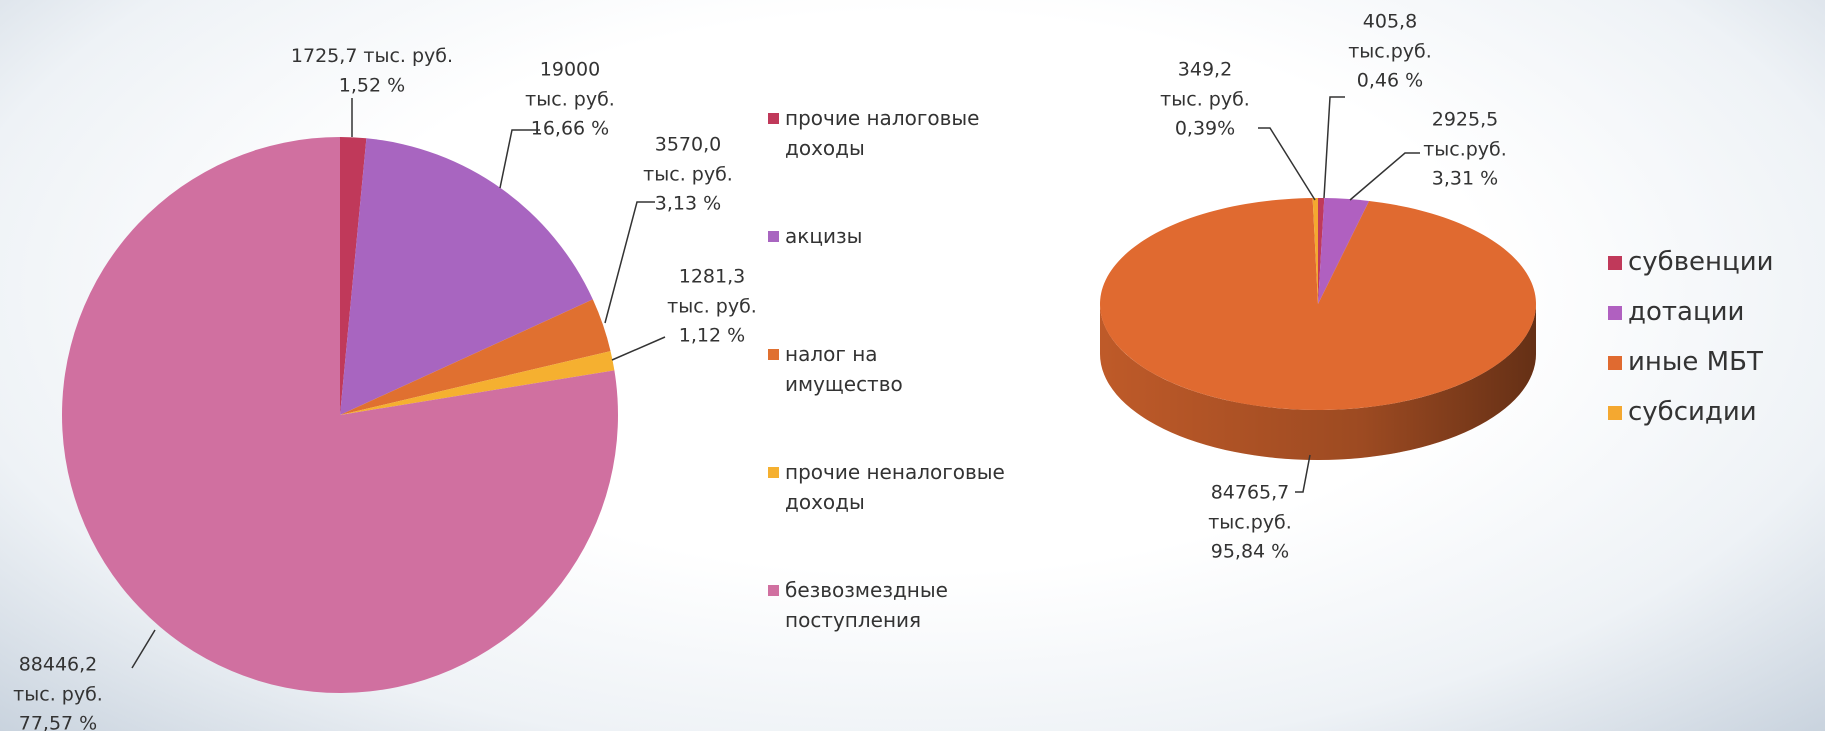  I want to click on legend-entry: прочие налоговые доходы, so click(883, 133).